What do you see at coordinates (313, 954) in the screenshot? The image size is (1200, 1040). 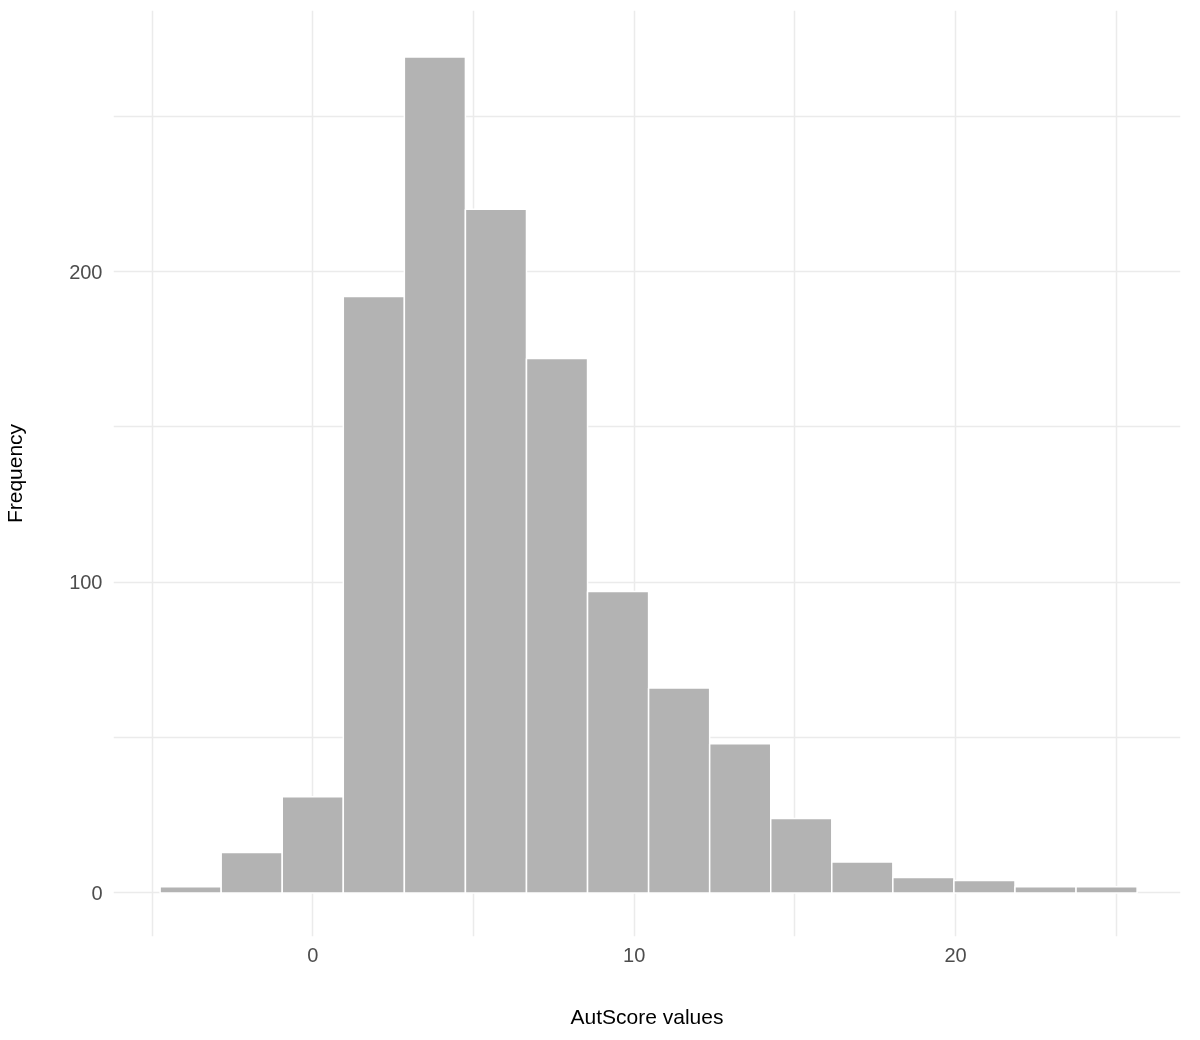 I see `x-tick-label: 0` at bounding box center [313, 954].